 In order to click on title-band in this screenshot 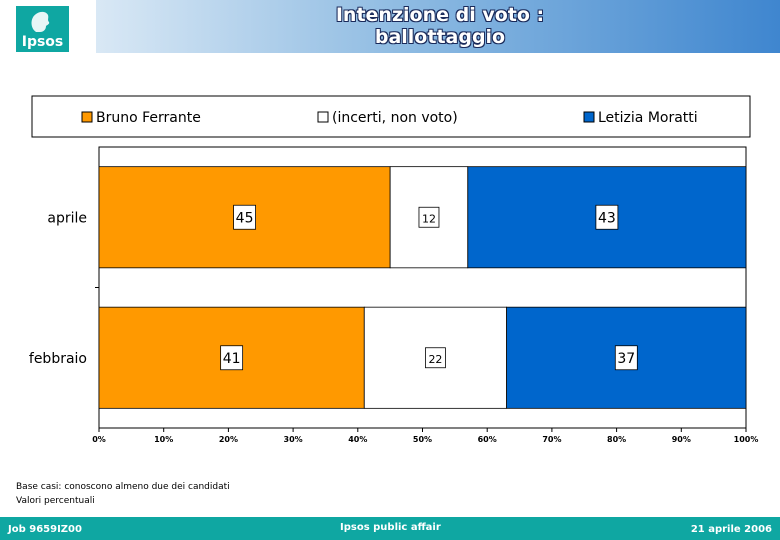, I will do `click(438, 26)`.